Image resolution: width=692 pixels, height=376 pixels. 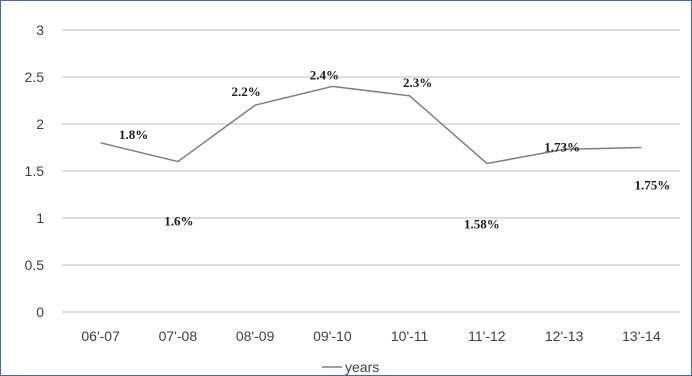 What do you see at coordinates (40, 124) in the screenshot?
I see `y-tick-label: 2` at bounding box center [40, 124].